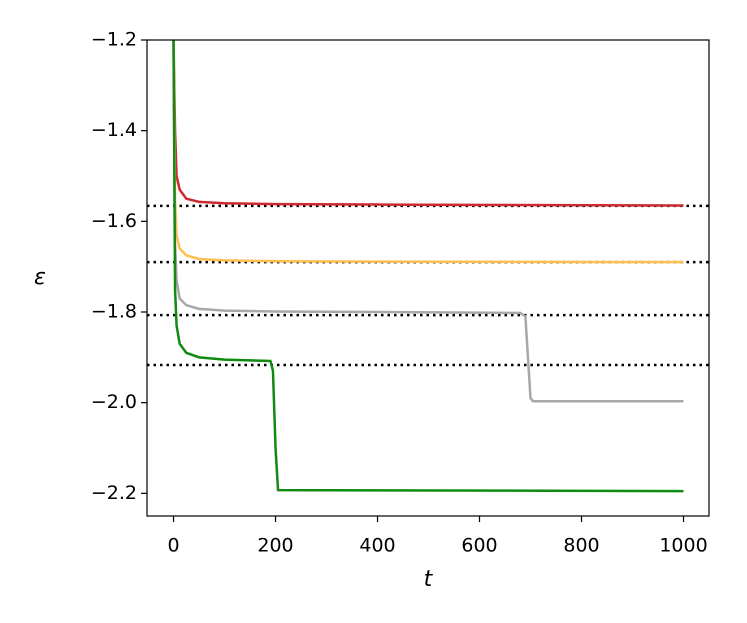 The height and width of the screenshot is (623, 747). Describe the element at coordinates (479, 546) in the screenshot. I see `x-tick-label: 600` at that location.